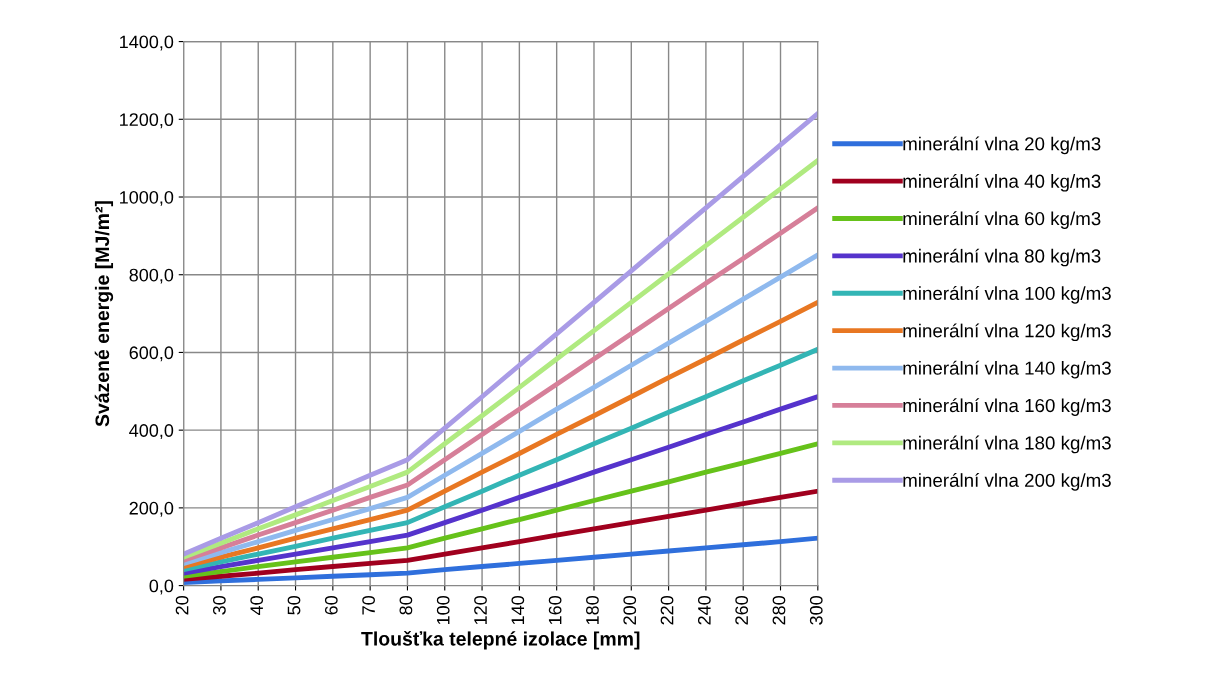 This screenshot has height=693, width=1208. Describe the element at coordinates (151, 432) in the screenshot. I see `y-tick-label: 400,0` at that location.